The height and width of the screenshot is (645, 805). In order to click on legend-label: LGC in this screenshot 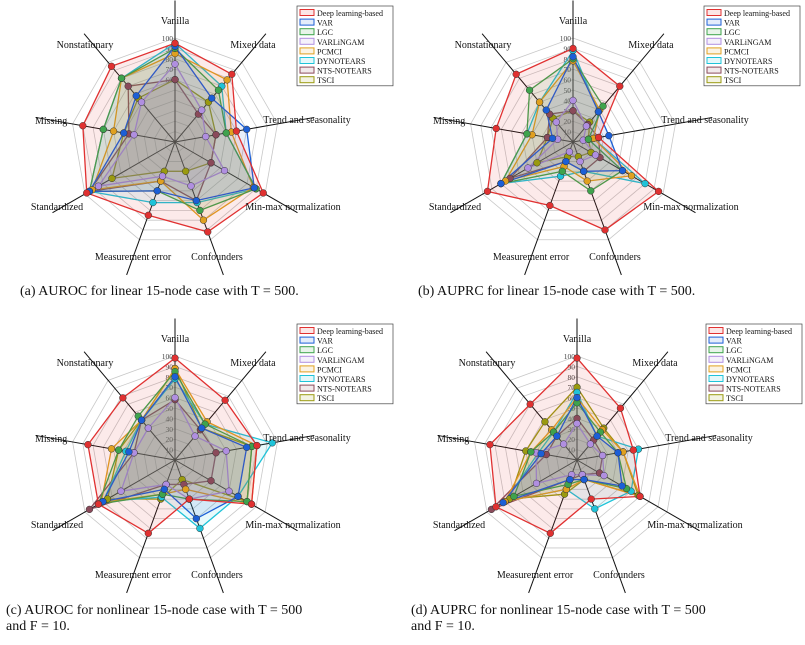, I will do `click(732, 32)`.